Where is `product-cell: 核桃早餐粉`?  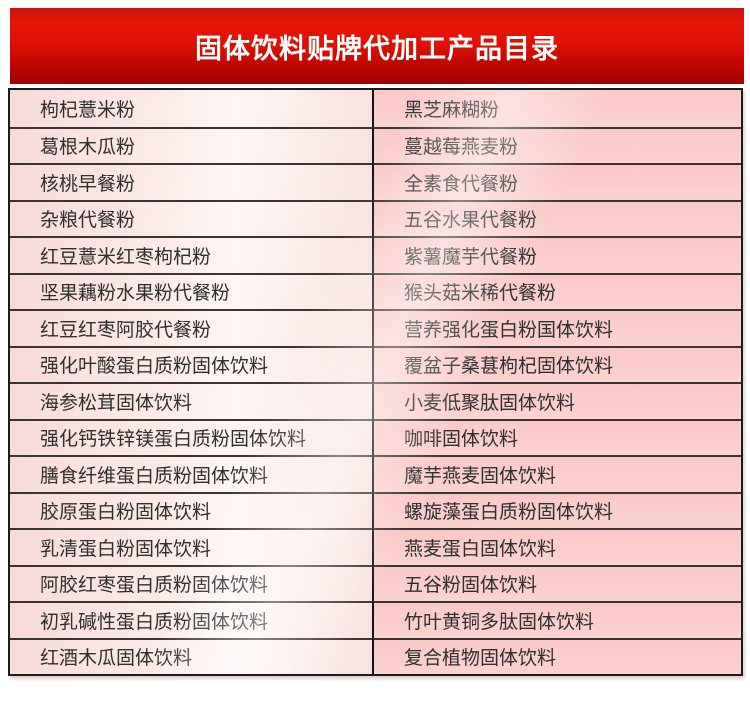
product-cell: 核桃早餐粉 is located at coordinates (191, 181).